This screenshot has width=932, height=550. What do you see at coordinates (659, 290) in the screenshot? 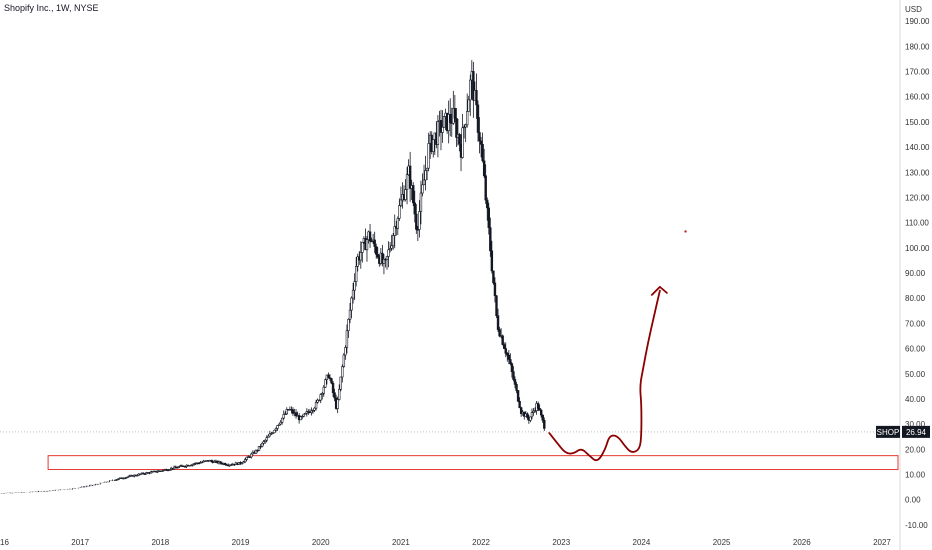
I see `forecast-arrowhead` at bounding box center [659, 290].